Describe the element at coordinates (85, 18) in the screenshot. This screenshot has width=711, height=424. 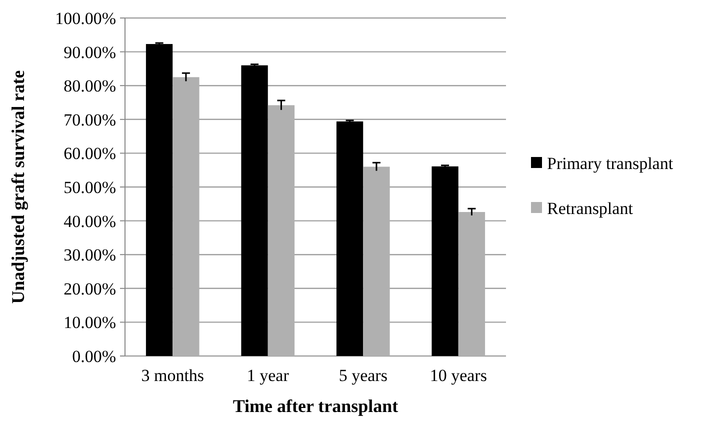
I see `y-tick-label: 100.00%` at that location.